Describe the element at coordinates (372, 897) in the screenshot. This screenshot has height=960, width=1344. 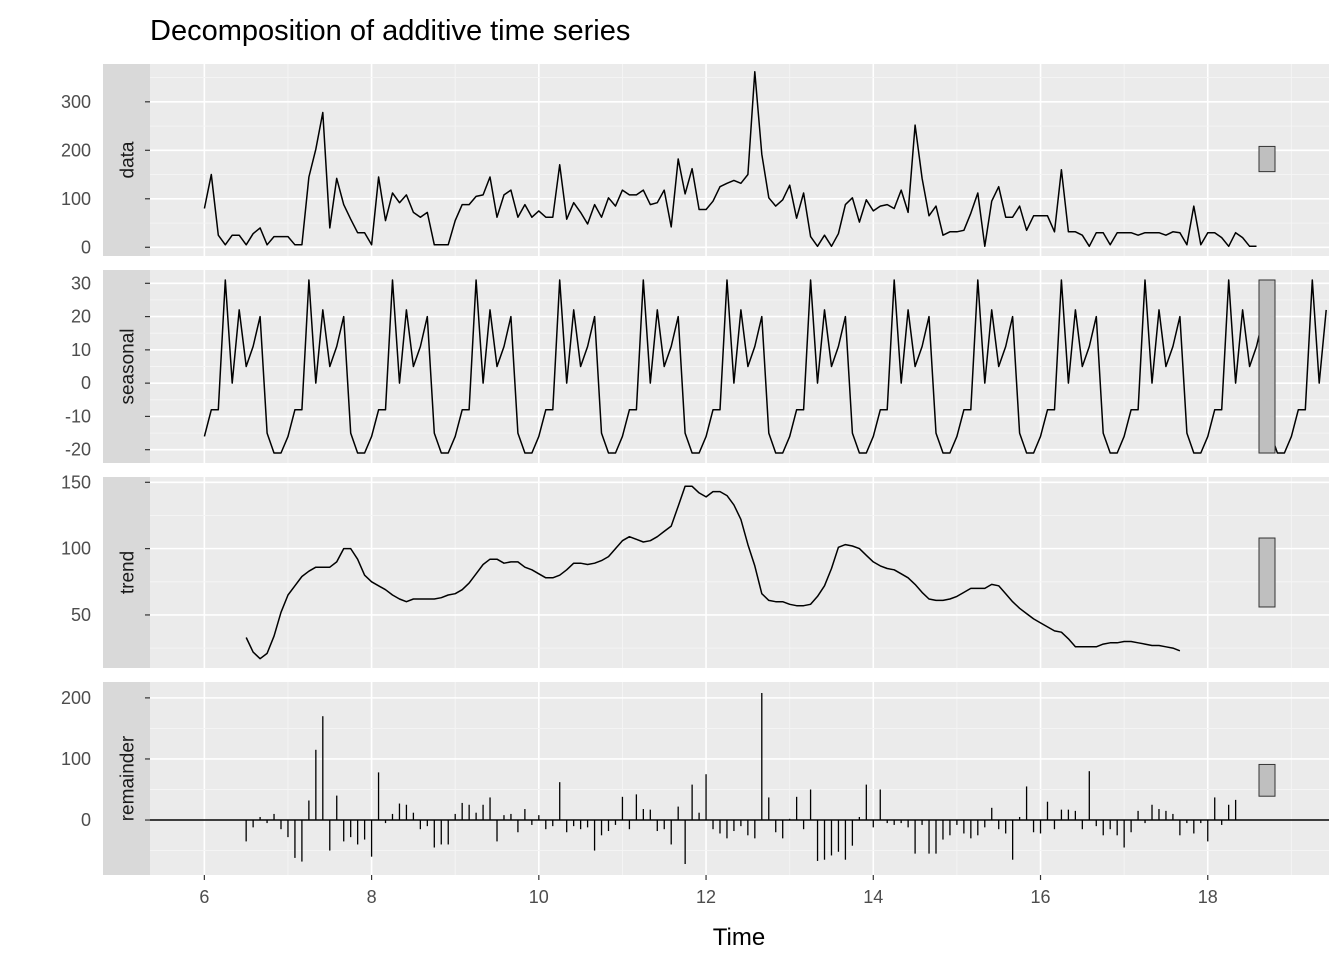
I see `x-tick-label: 8` at that location.